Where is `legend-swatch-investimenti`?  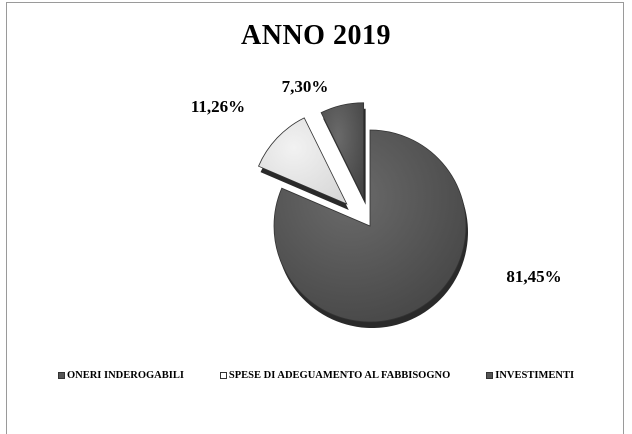
legend-swatch-investimenti is located at coordinates (490, 375).